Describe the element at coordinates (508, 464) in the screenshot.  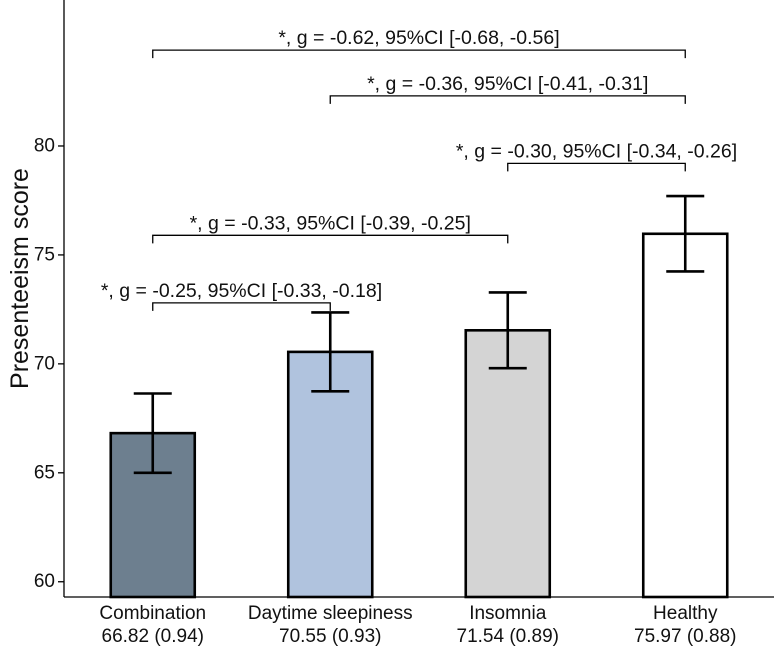
I see `bar-insomnia` at that location.